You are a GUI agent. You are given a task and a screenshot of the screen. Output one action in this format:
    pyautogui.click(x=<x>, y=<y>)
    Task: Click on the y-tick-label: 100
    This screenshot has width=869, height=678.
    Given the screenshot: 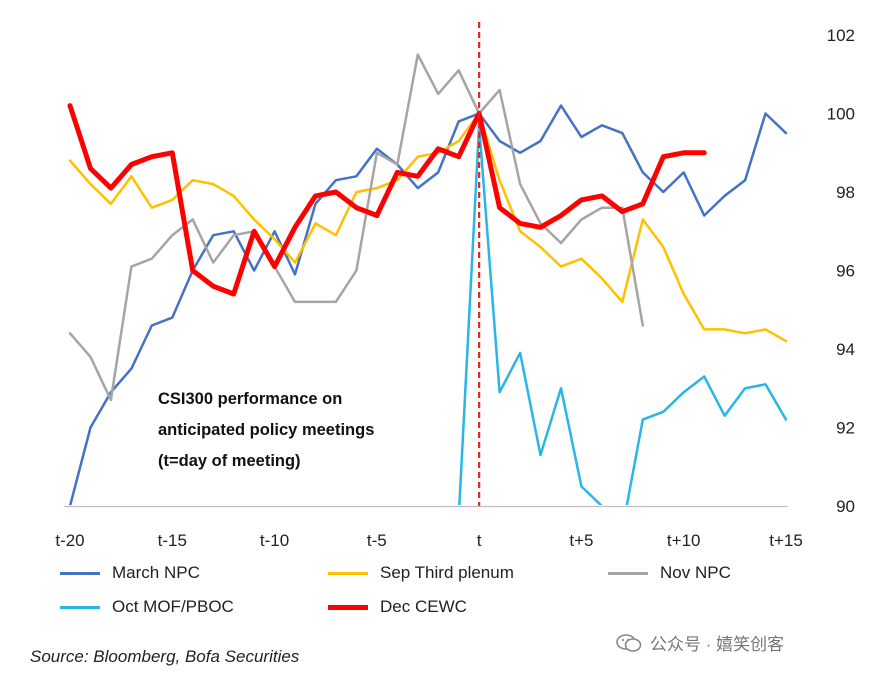 What is the action you would take?
    pyautogui.click(x=841, y=114)
    